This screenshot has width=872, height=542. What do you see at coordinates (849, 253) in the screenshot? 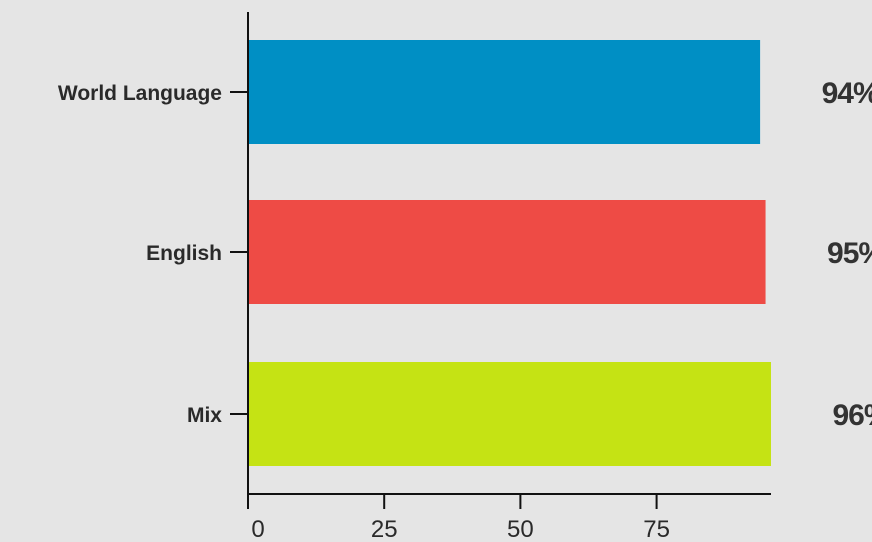
I see `value-label-english: 95%` at bounding box center [849, 253].